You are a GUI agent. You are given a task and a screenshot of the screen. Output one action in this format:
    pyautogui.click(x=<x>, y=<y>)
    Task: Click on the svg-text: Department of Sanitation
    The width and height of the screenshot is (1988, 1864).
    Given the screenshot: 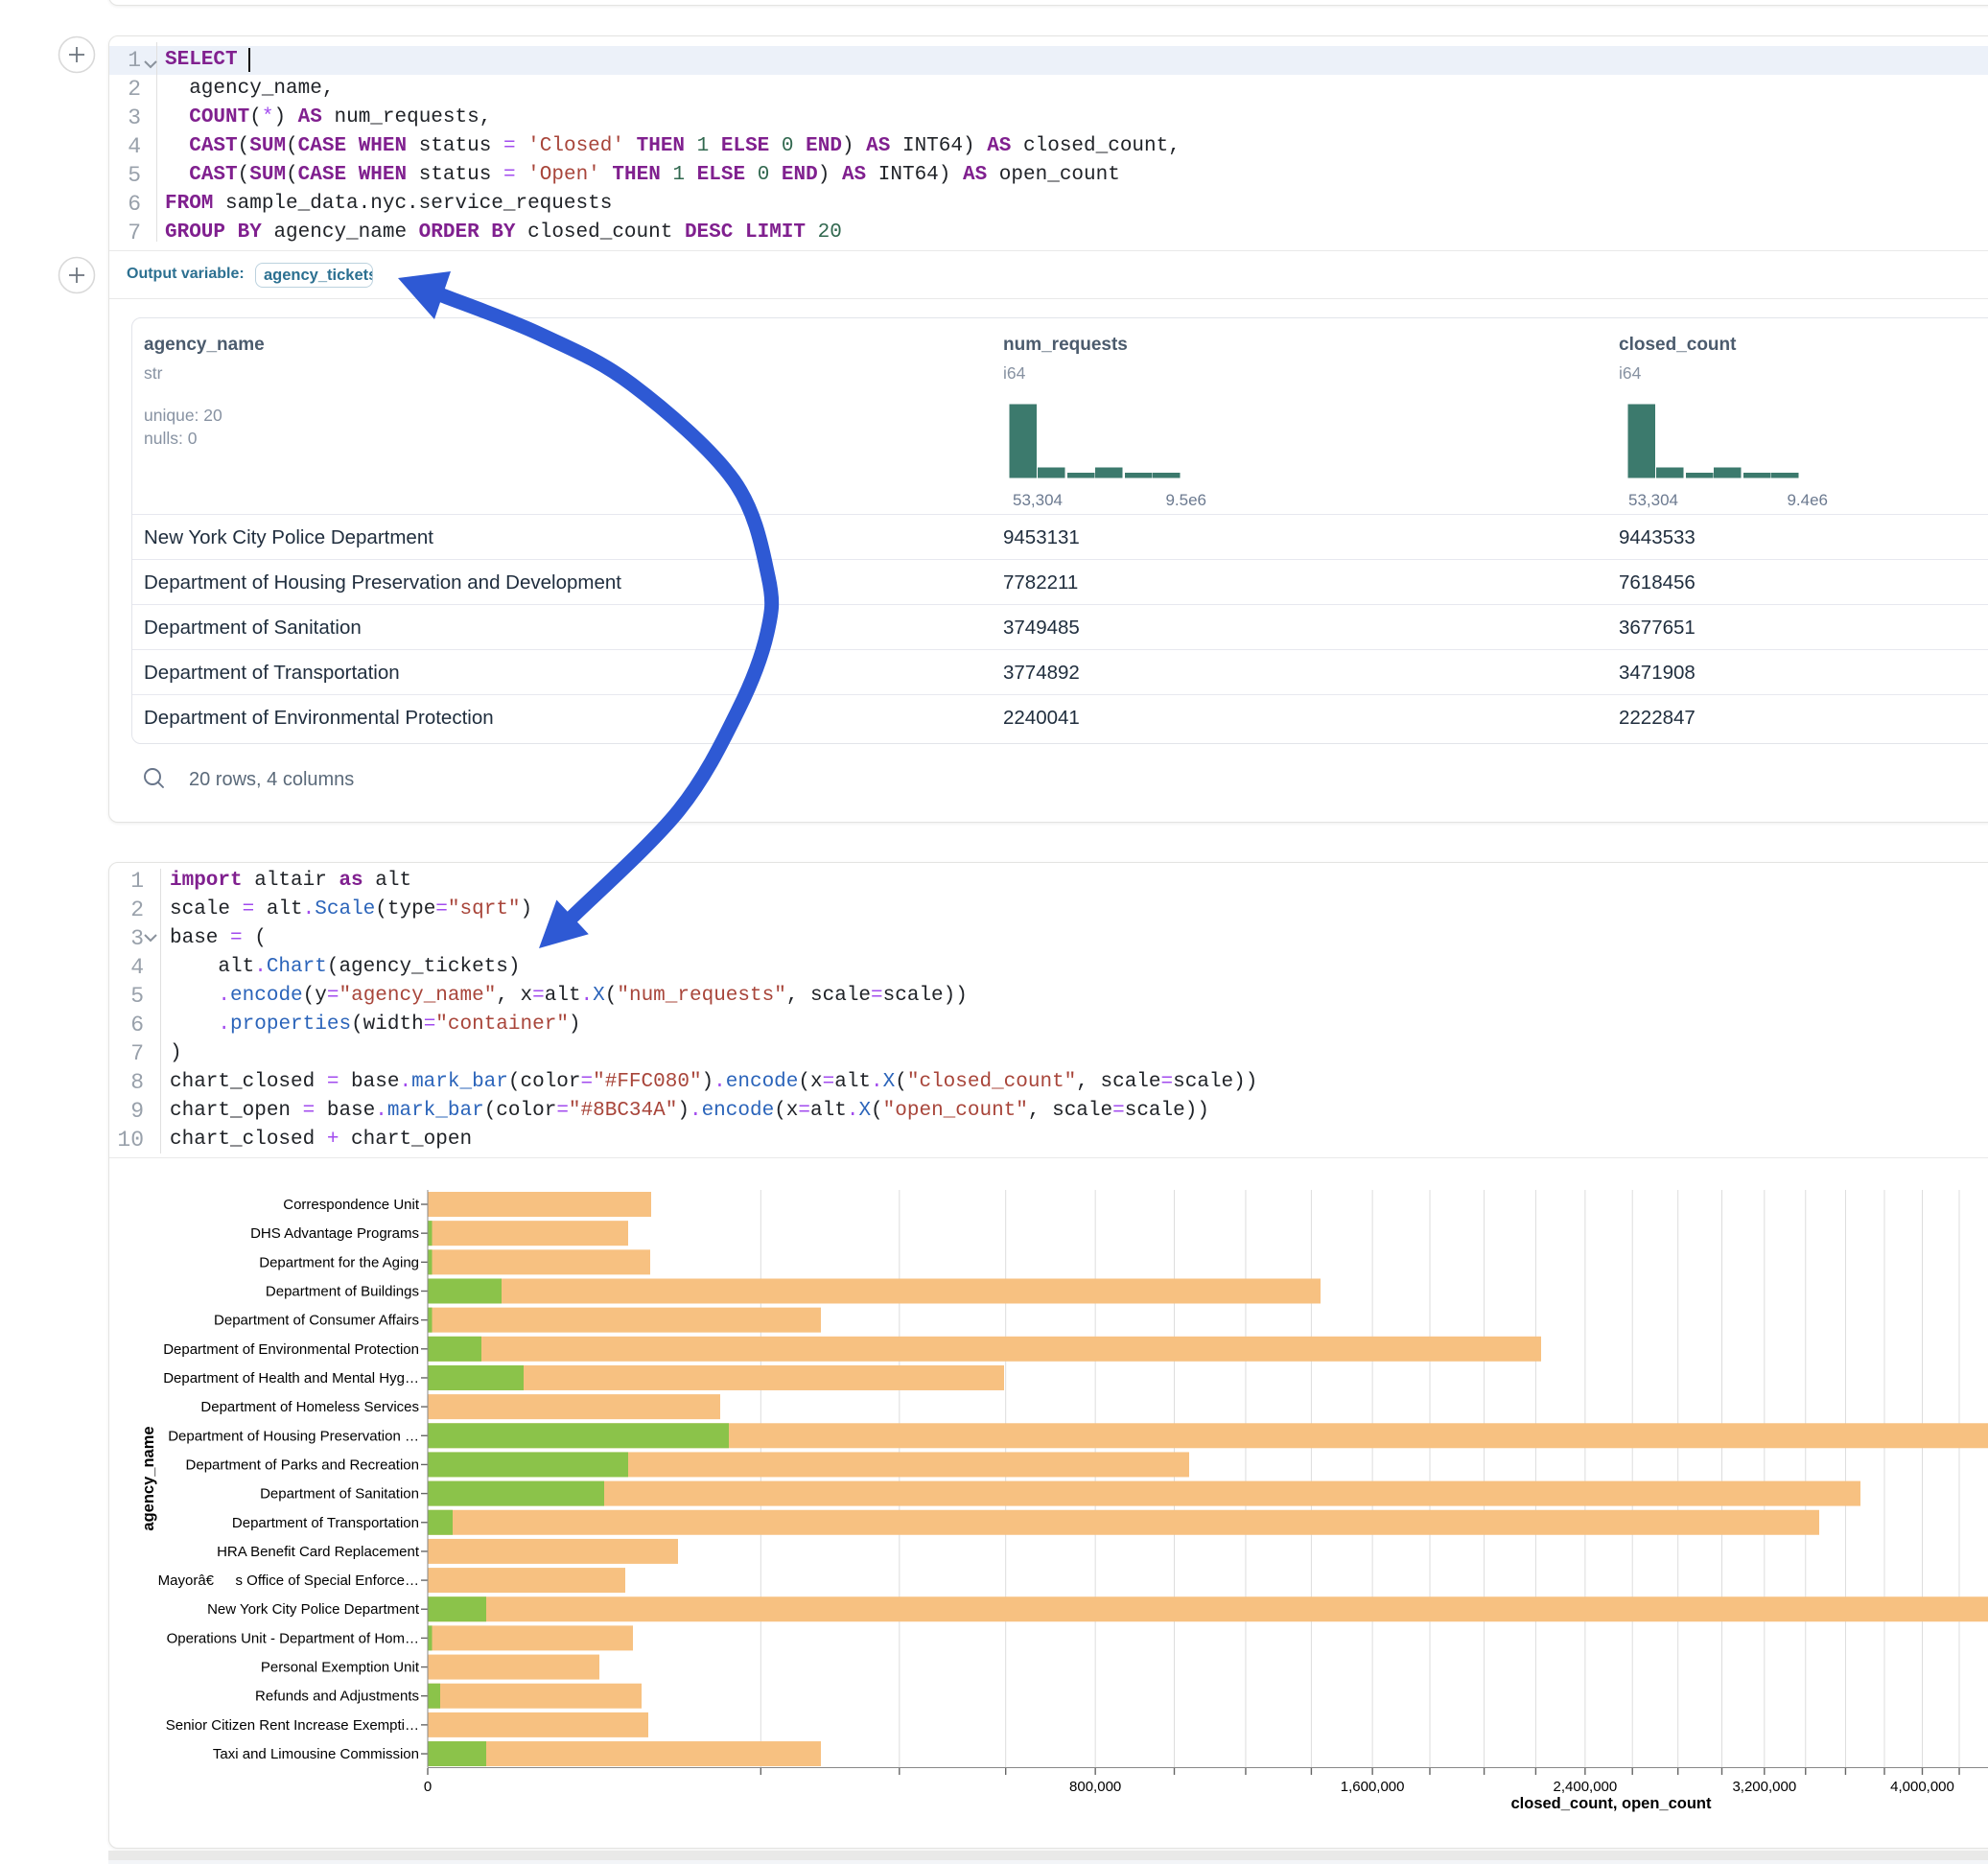 What is the action you would take?
    pyautogui.click(x=340, y=1494)
    